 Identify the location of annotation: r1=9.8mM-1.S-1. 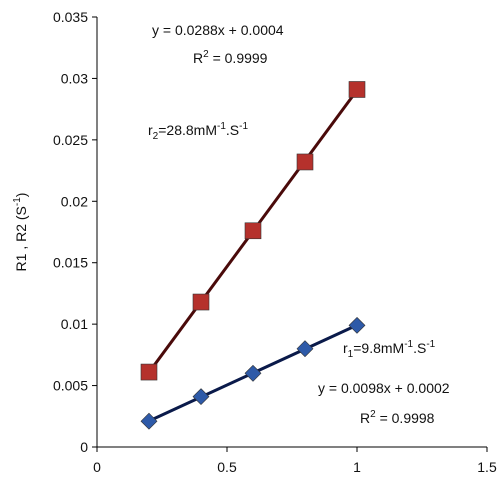
(389, 349).